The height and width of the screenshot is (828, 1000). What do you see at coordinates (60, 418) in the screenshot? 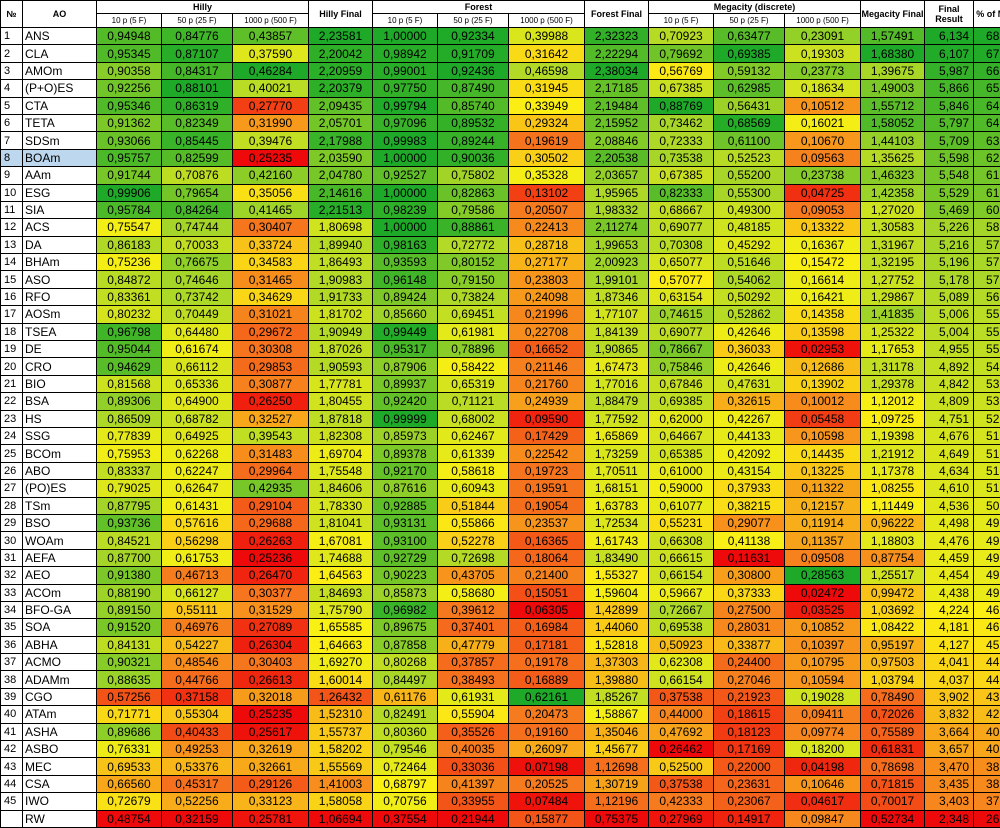
I see `algorithm-name: HS` at bounding box center [60, 418].